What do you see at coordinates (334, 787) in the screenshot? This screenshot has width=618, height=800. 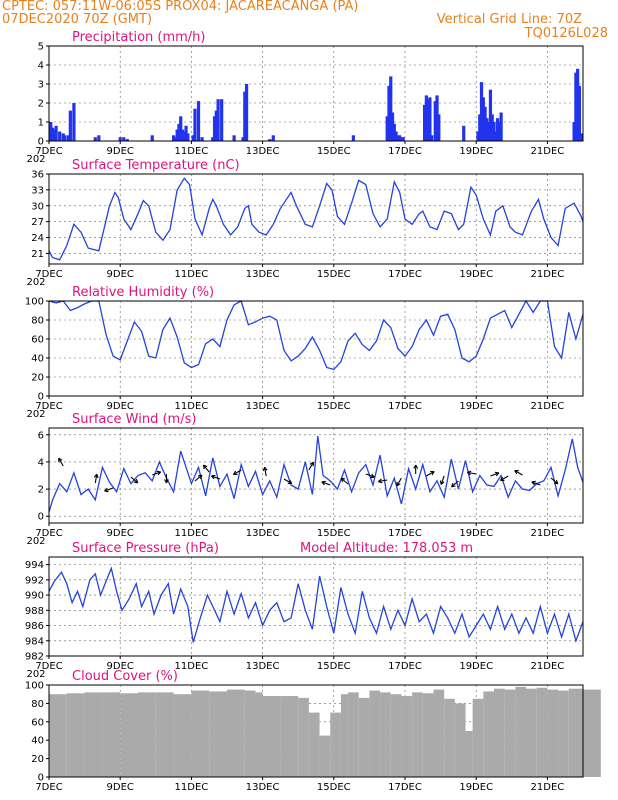 I see `cloud-xtick-label: 15DEC` at bounding box center [334, 787].